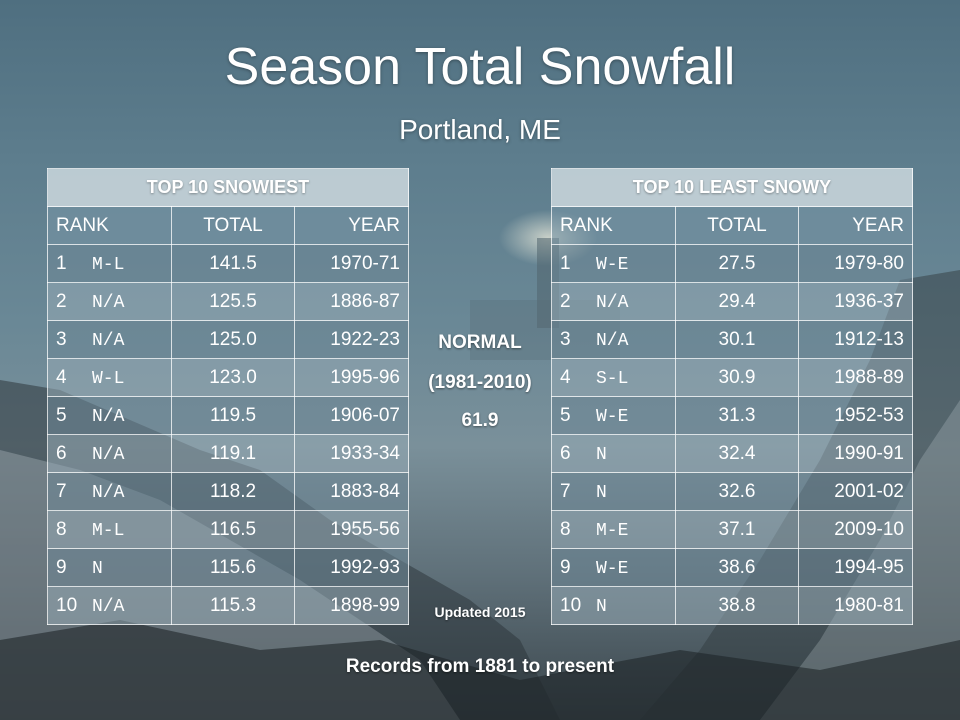  I want to click on rank-number: 1, so click(61, 263).